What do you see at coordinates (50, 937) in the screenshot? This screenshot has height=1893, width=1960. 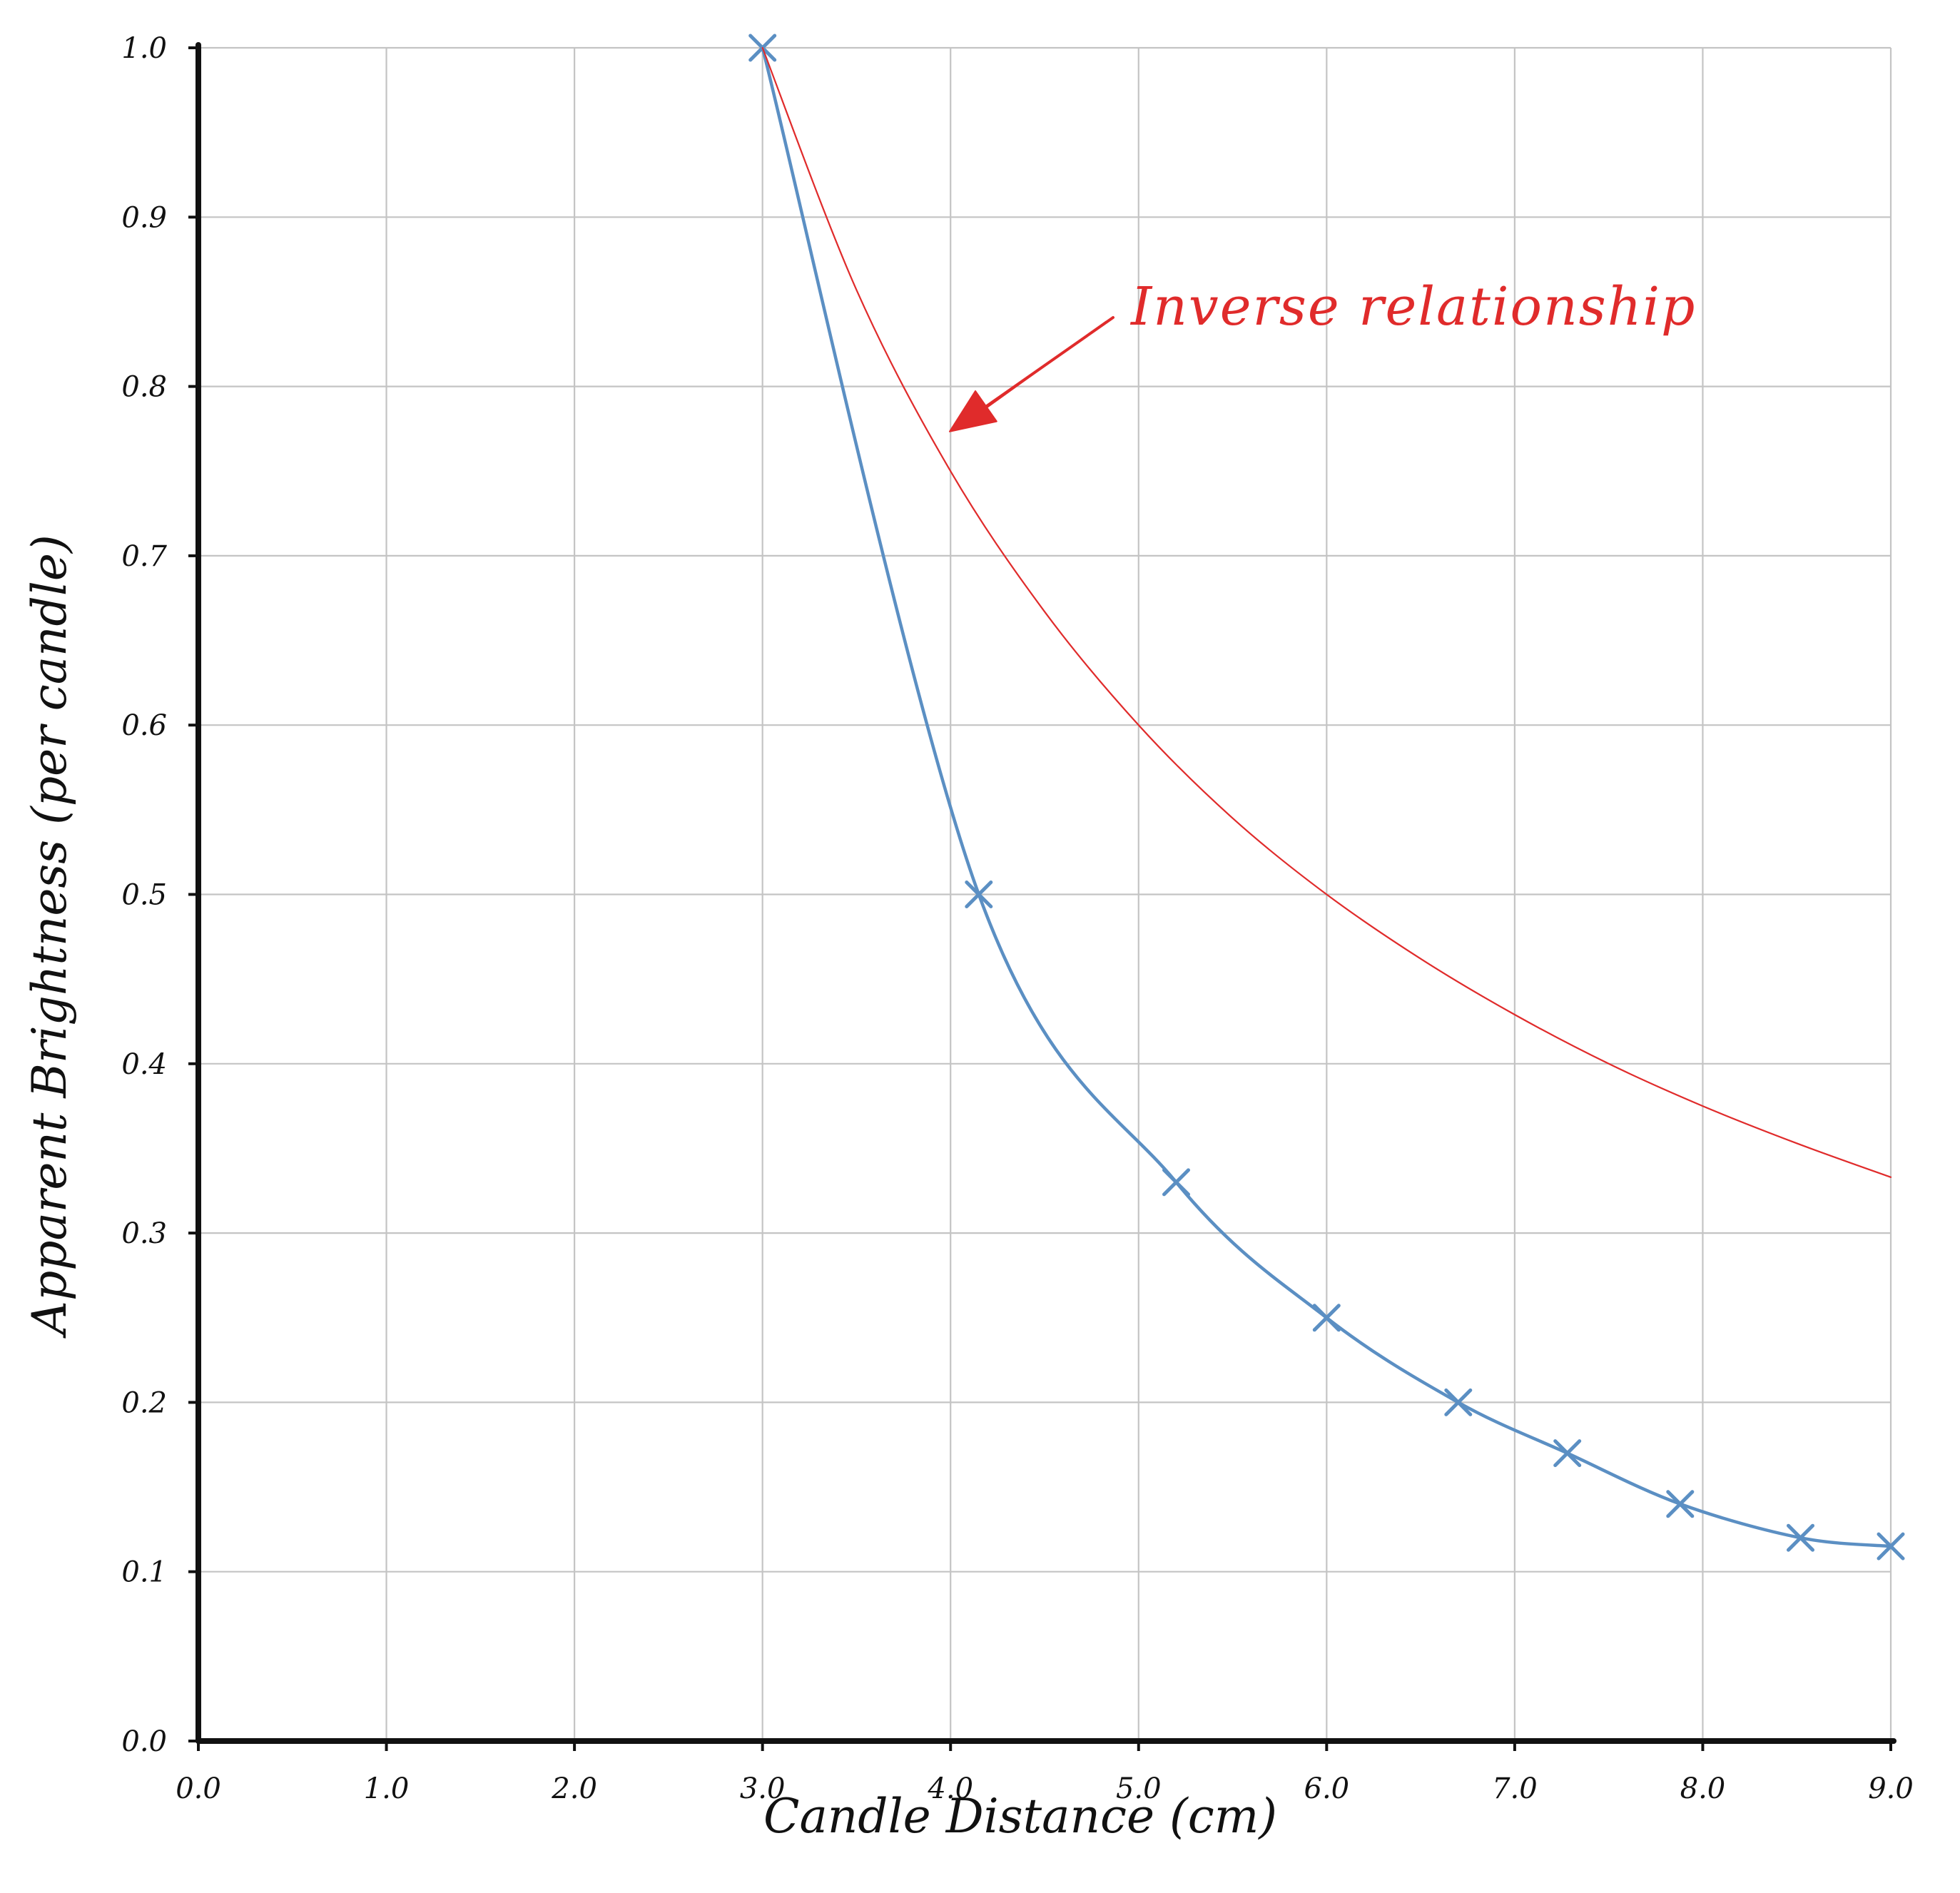 I see `y-axis-title: Apparent Brightness (per candle)` at bounding box center [50, 937].